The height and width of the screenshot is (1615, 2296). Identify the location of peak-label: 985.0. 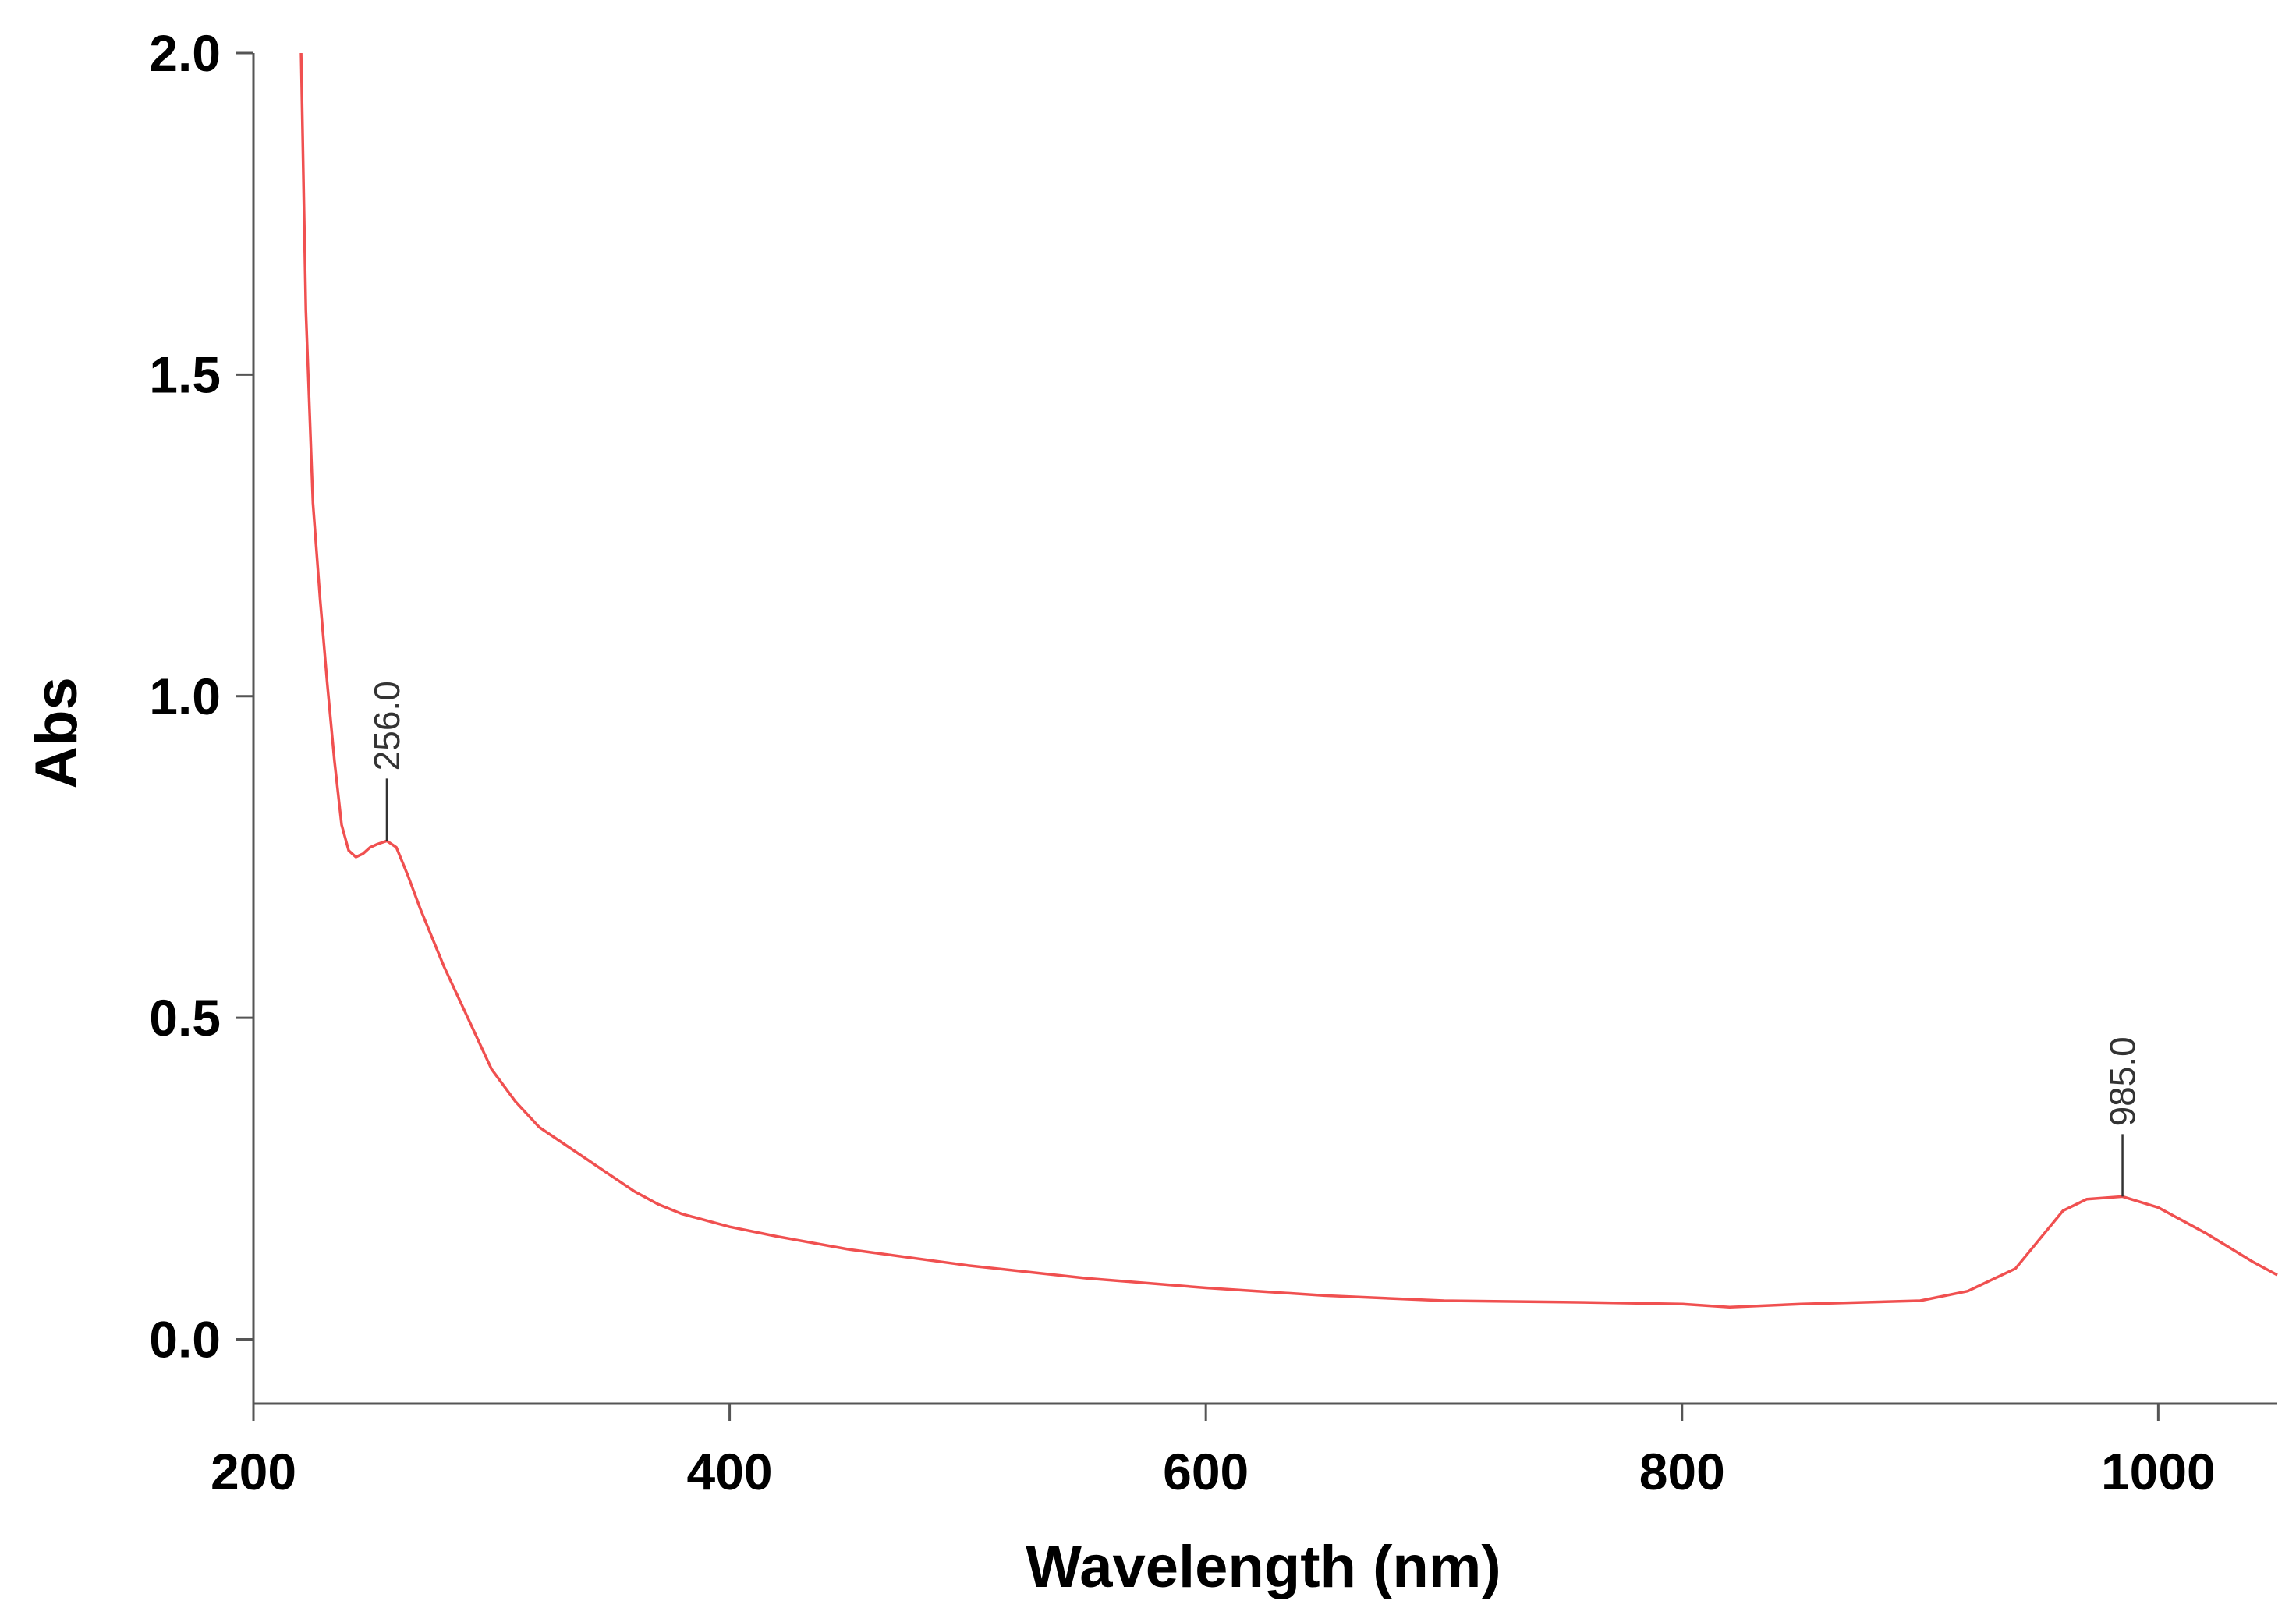
(2123, 1081).